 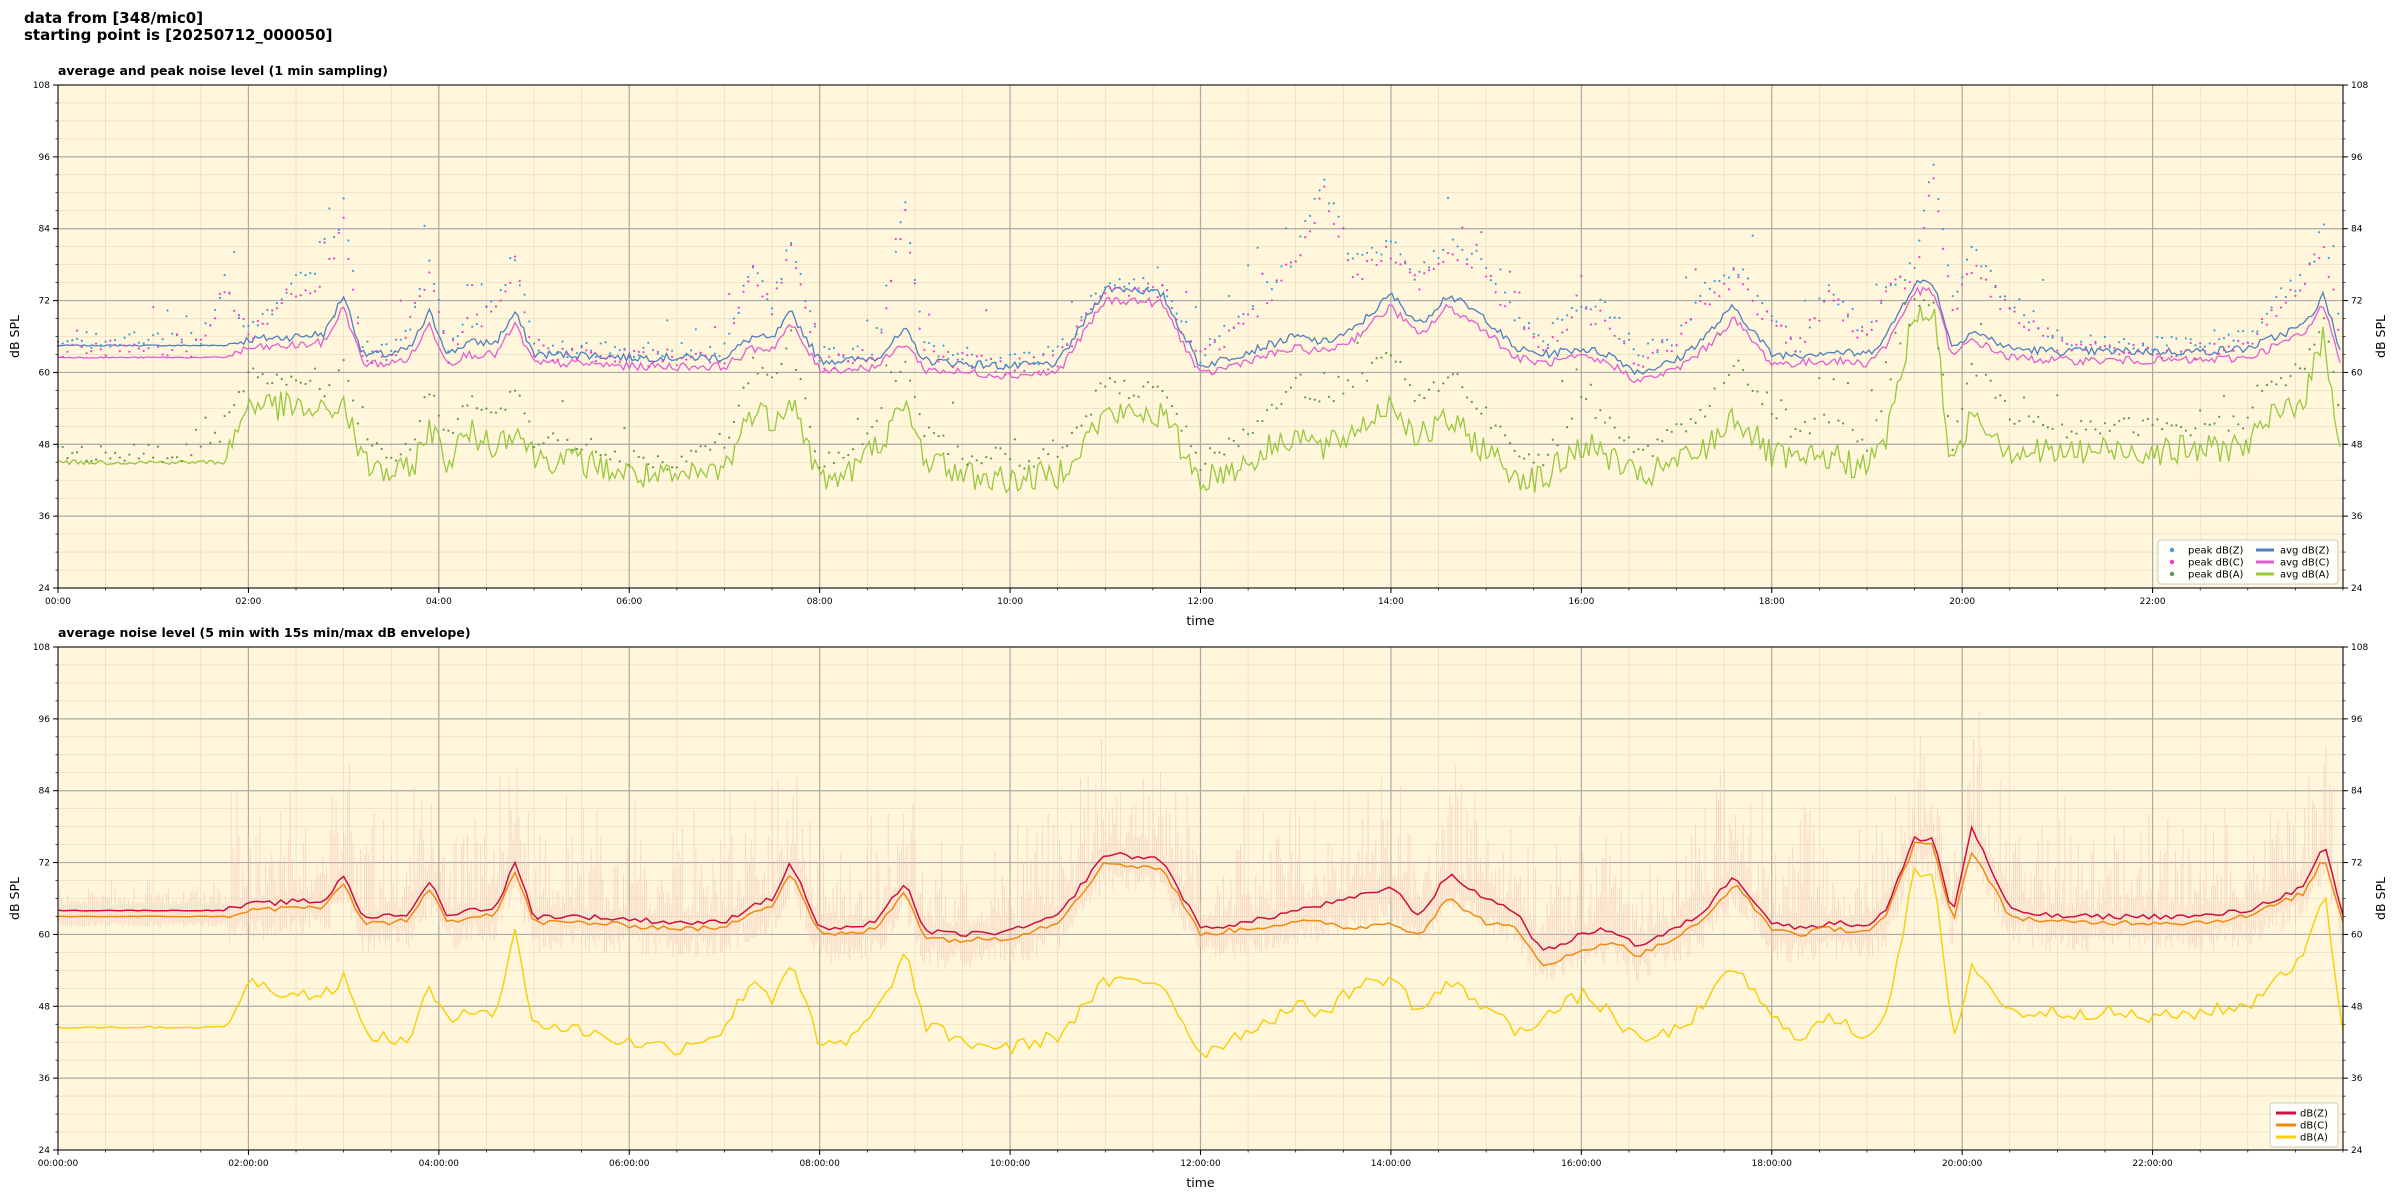 What do you see at coordinates (45, 935) in the screenshot?
I see `y-tick-label: 60` at bounding box center [45, 935].